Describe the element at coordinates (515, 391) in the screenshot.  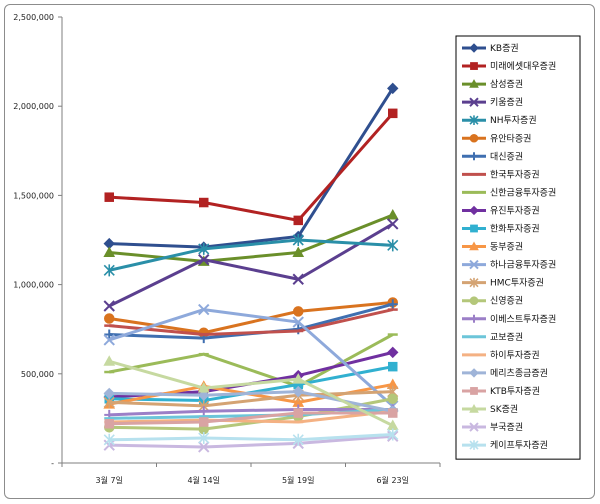
I see `legend-label: KTB투자증권` at that location.